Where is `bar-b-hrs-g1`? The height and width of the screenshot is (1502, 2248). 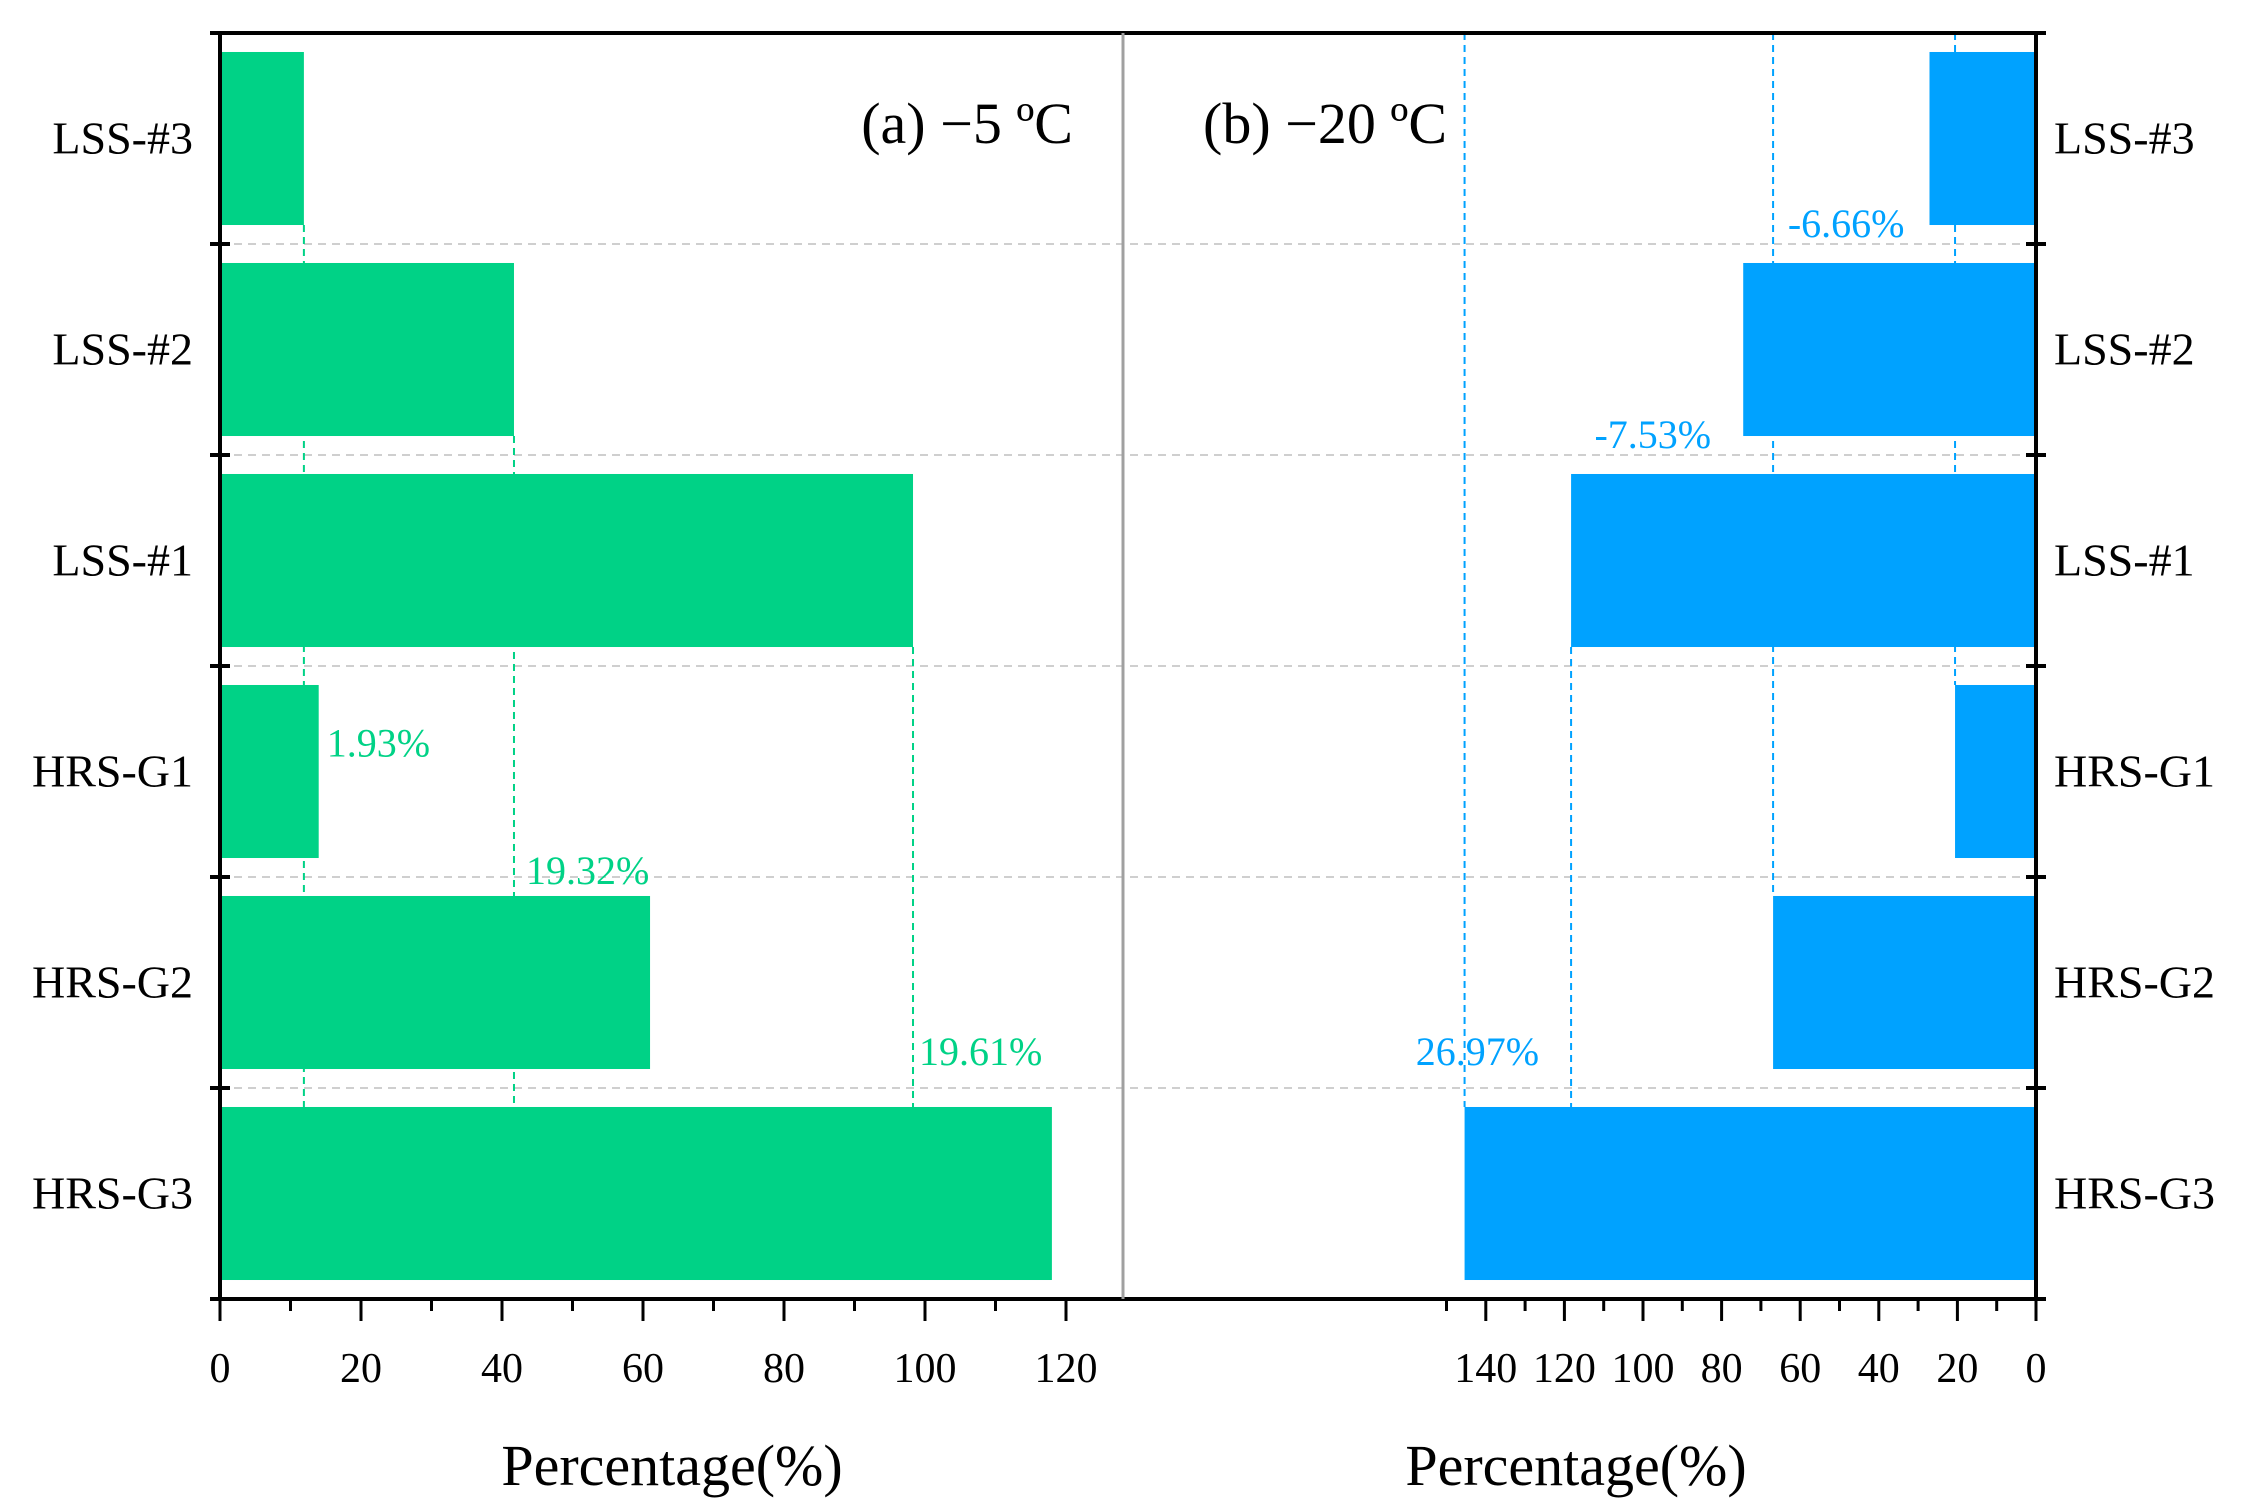
bar-b-hrs-g1 is located at coordinates (1995, 771).